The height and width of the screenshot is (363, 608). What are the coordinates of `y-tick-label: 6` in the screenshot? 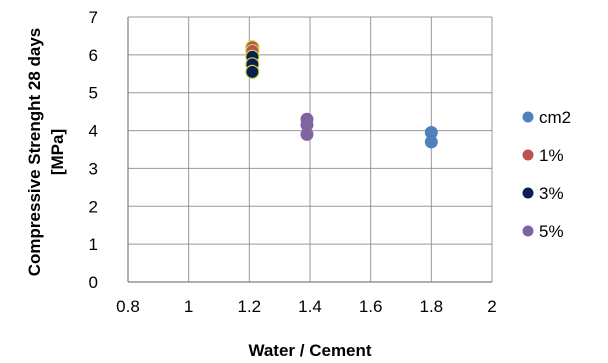 It's located at (93, 55).